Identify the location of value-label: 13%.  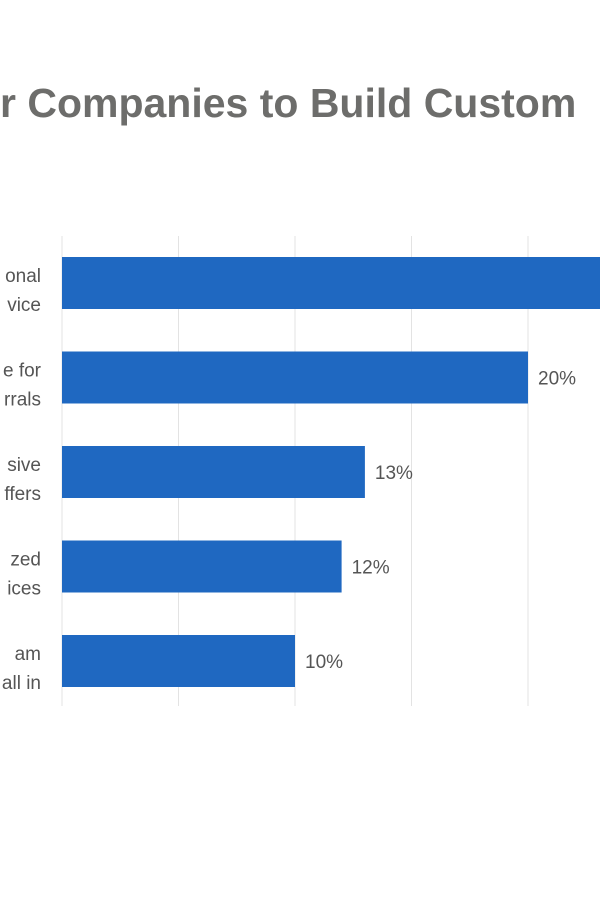
(394, 473).